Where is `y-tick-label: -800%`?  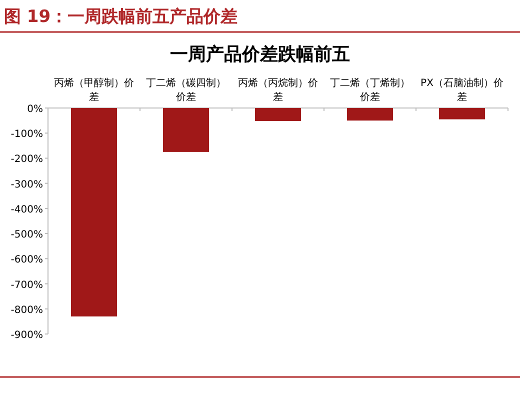
y-tick-label: -800% is located at coordinates (26, 310).